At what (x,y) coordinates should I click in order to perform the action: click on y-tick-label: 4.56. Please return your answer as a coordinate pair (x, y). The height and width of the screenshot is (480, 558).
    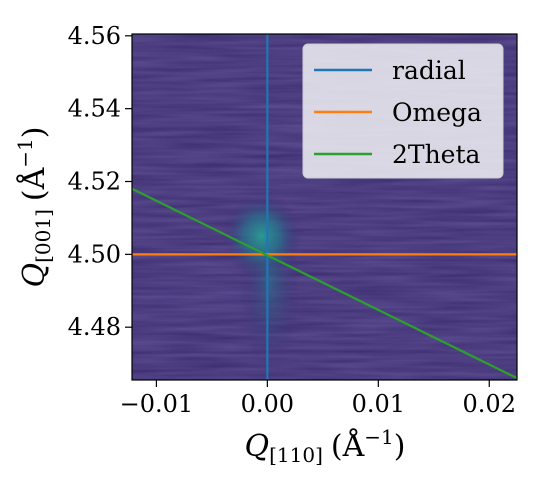
    Looking at the image, I should click on (94, 36).